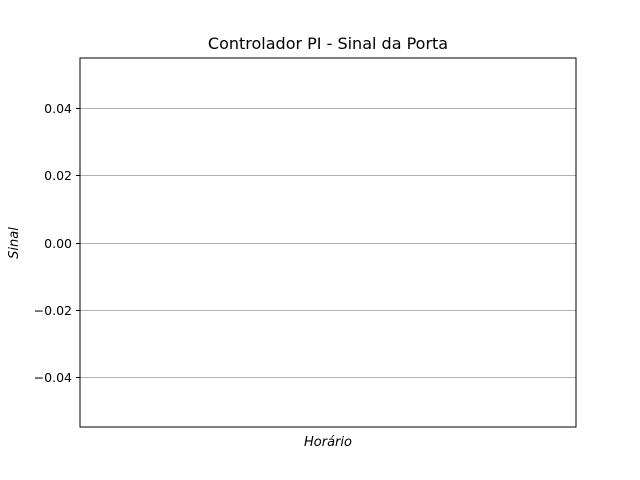  I want to click on y-tick-label: 0.04, so click(58, 108).